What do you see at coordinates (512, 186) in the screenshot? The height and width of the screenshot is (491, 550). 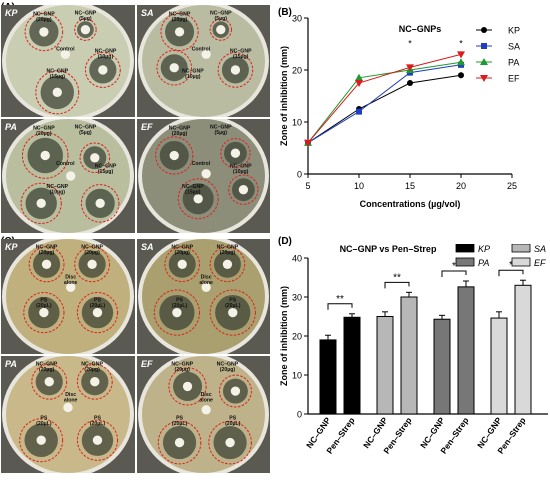 I see `x-tick-label: 25` at bounding box center [512, 186].